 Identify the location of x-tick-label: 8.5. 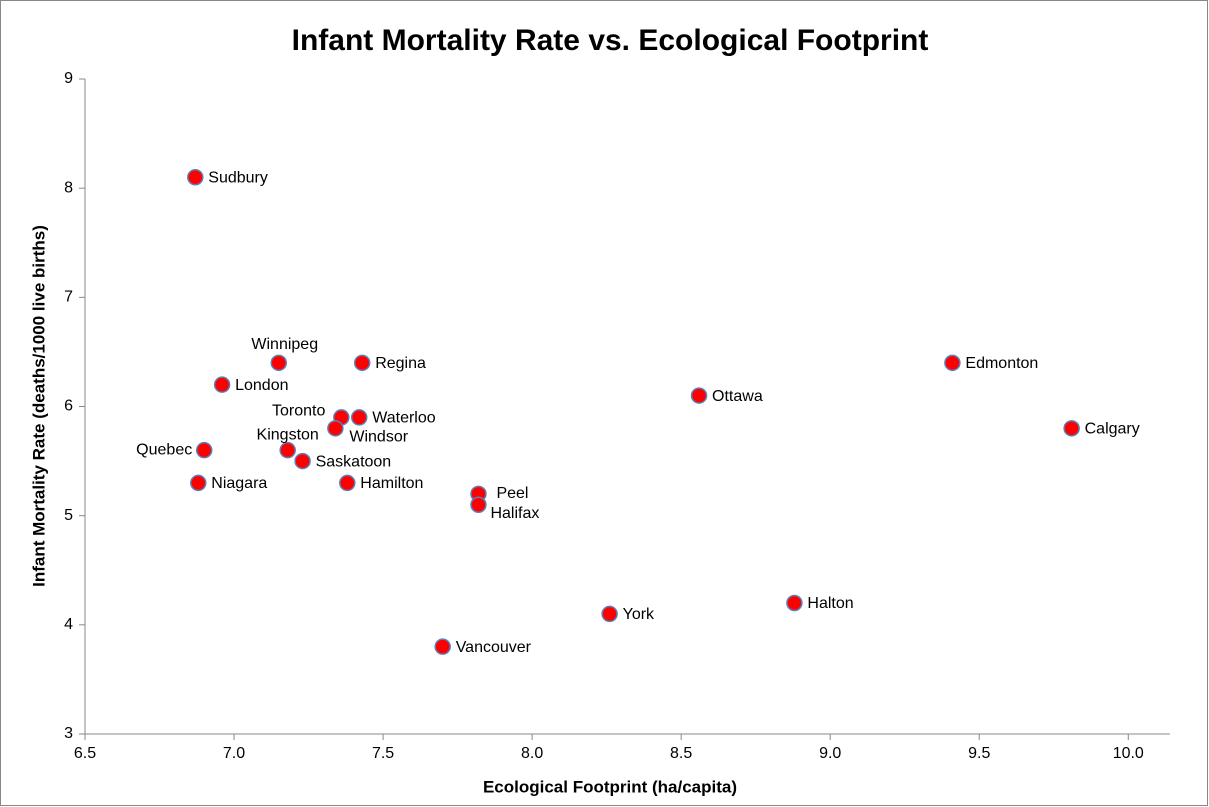
(681, 753).